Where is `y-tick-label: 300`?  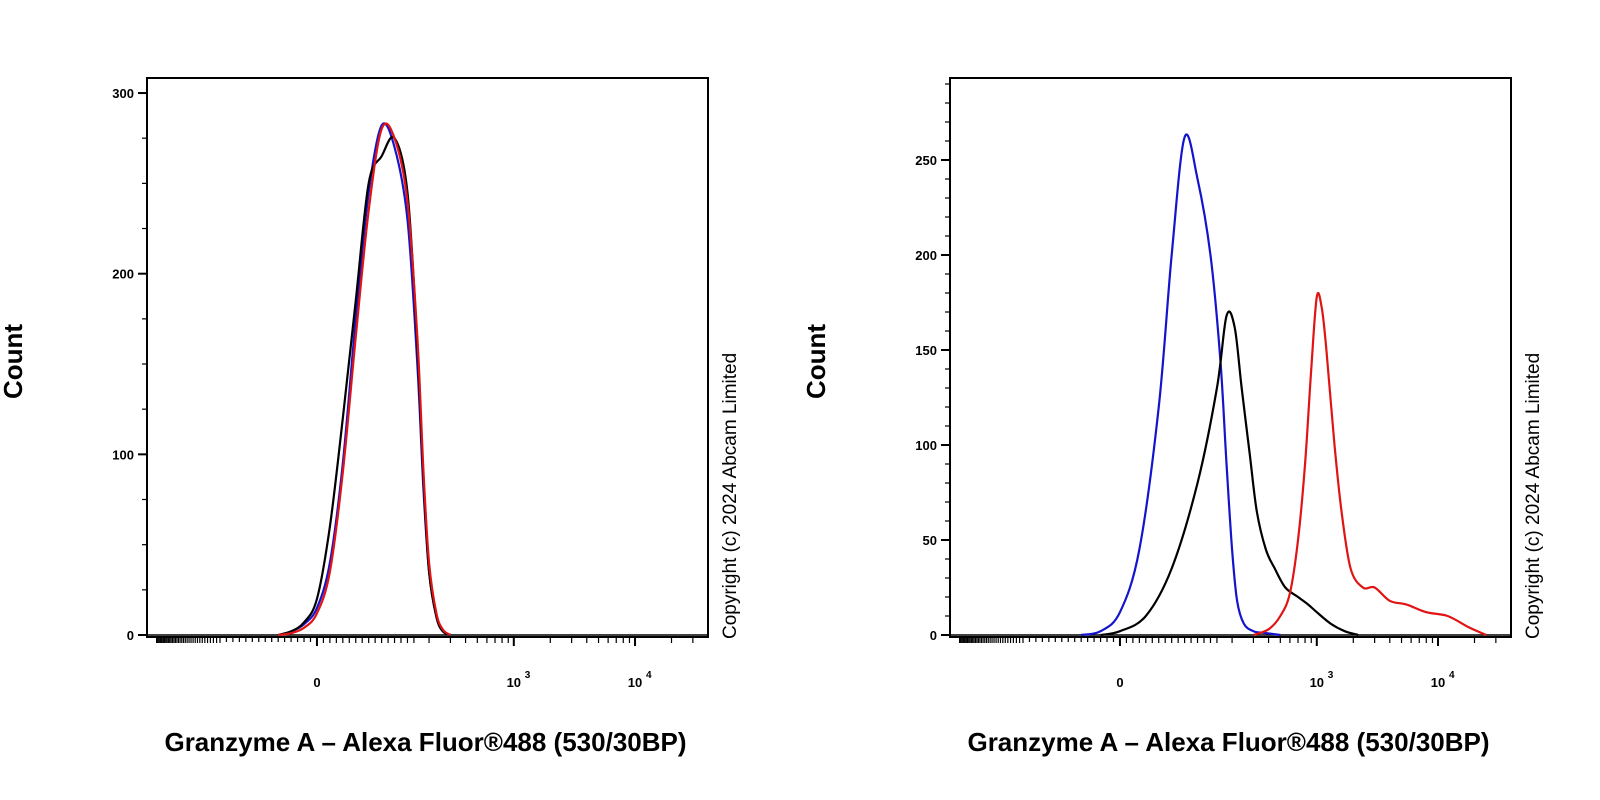 y-tick-label: 300 is located at coordinates (123, 93).